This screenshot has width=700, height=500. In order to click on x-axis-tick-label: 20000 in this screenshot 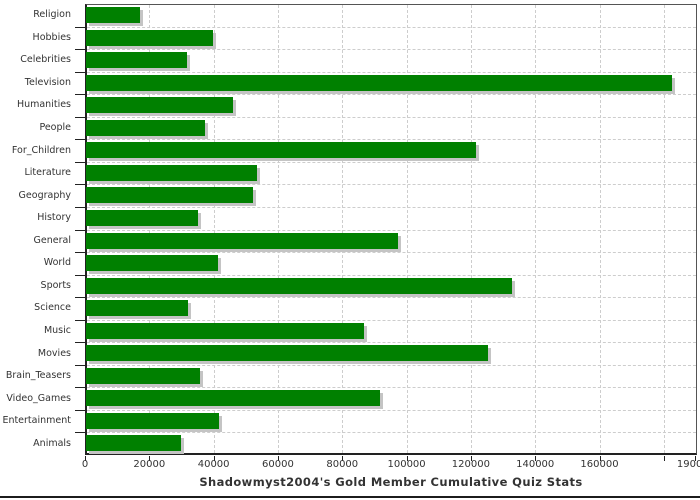, I will do `click(149, 464)`.